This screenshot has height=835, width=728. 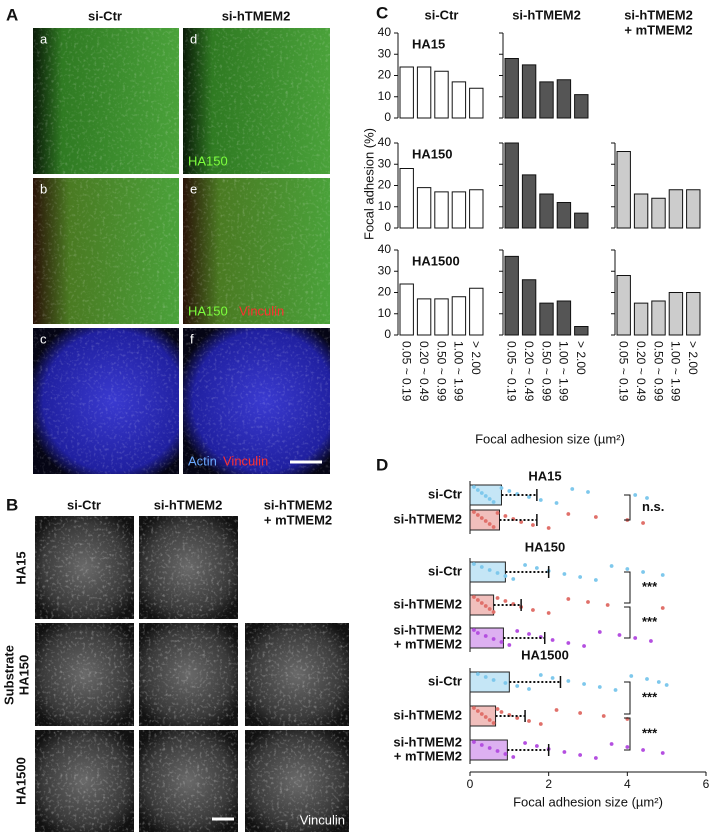 I want to click on tile-caption: Actin, so click(x=202, y=460).